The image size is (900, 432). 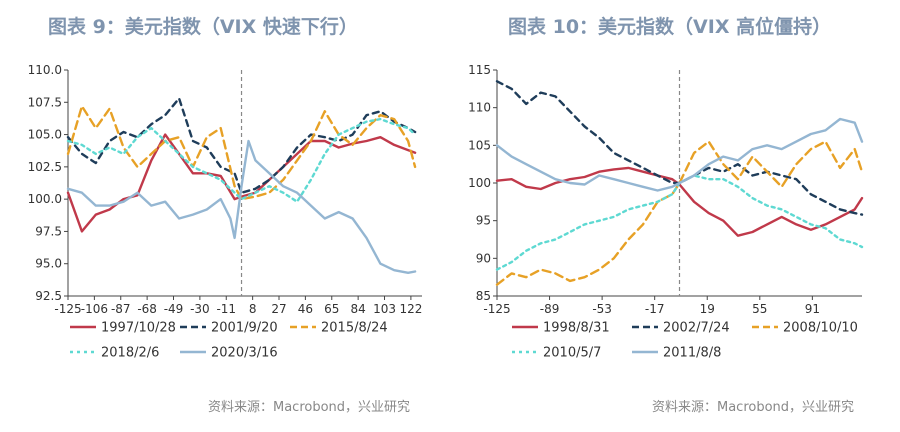 What do you see at coordinates (244, 353) in the screenshot?
I see `legend-label: 2020/3/16` at bounding box center [244, 353].